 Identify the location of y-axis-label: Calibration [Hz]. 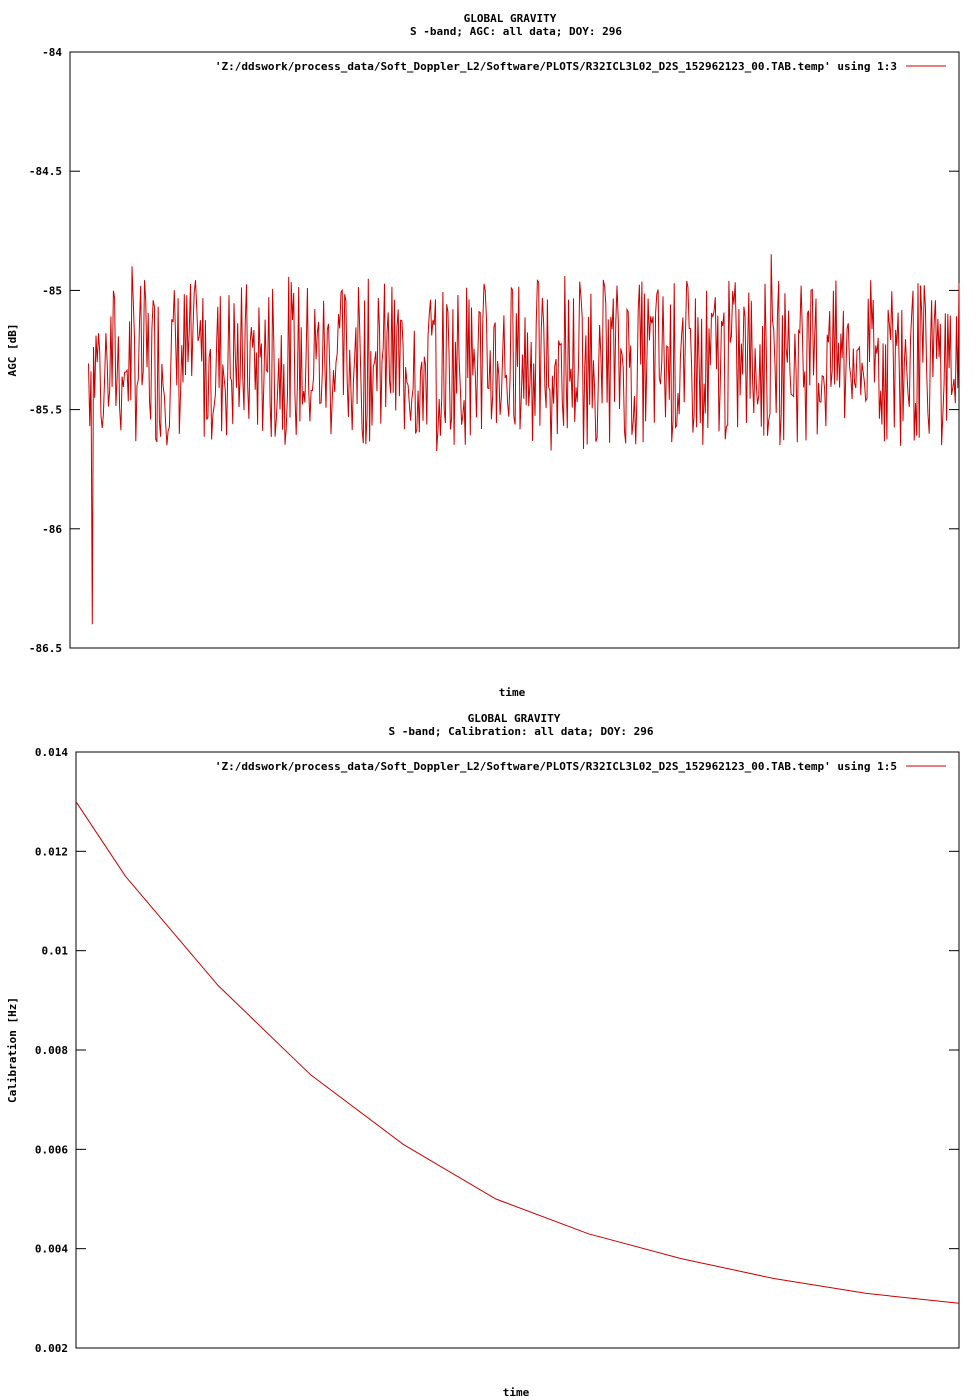
(12, 1050).